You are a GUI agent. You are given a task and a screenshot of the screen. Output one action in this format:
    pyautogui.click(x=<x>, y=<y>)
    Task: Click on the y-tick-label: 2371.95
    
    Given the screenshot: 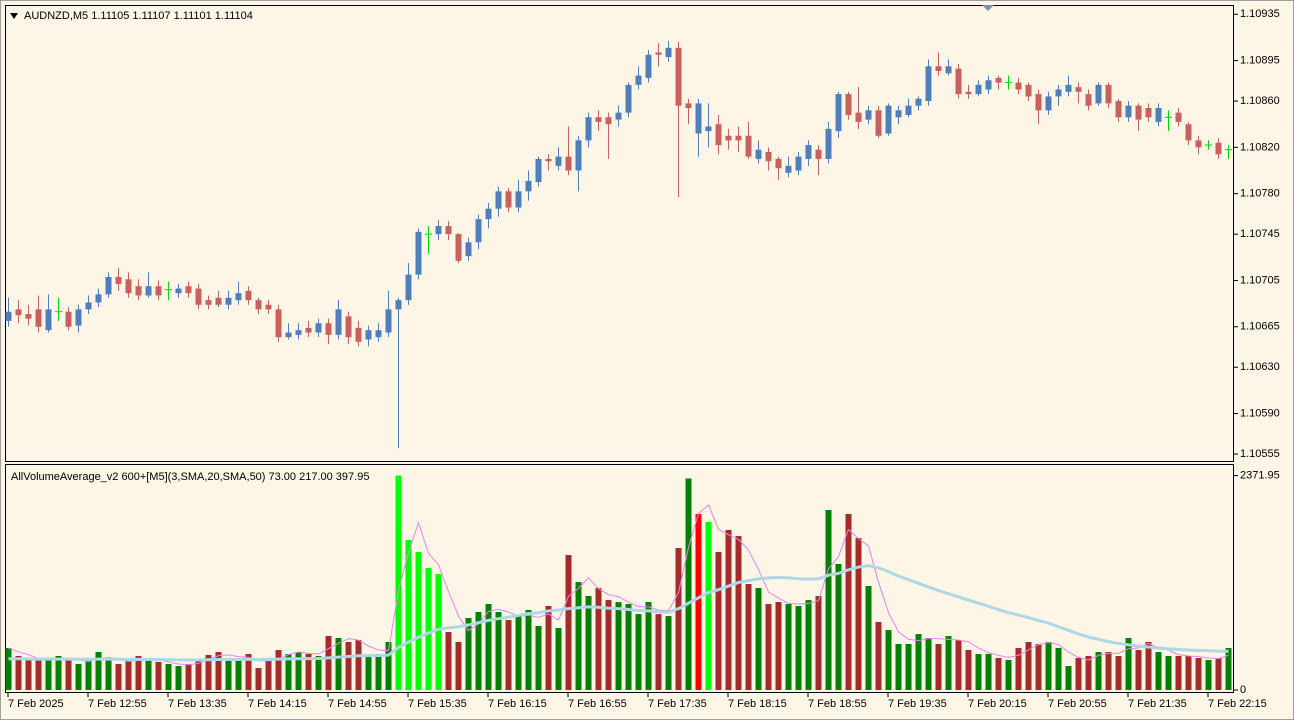 What is the action you would take?
    pyautogui.click(x=1260, y=475)
    